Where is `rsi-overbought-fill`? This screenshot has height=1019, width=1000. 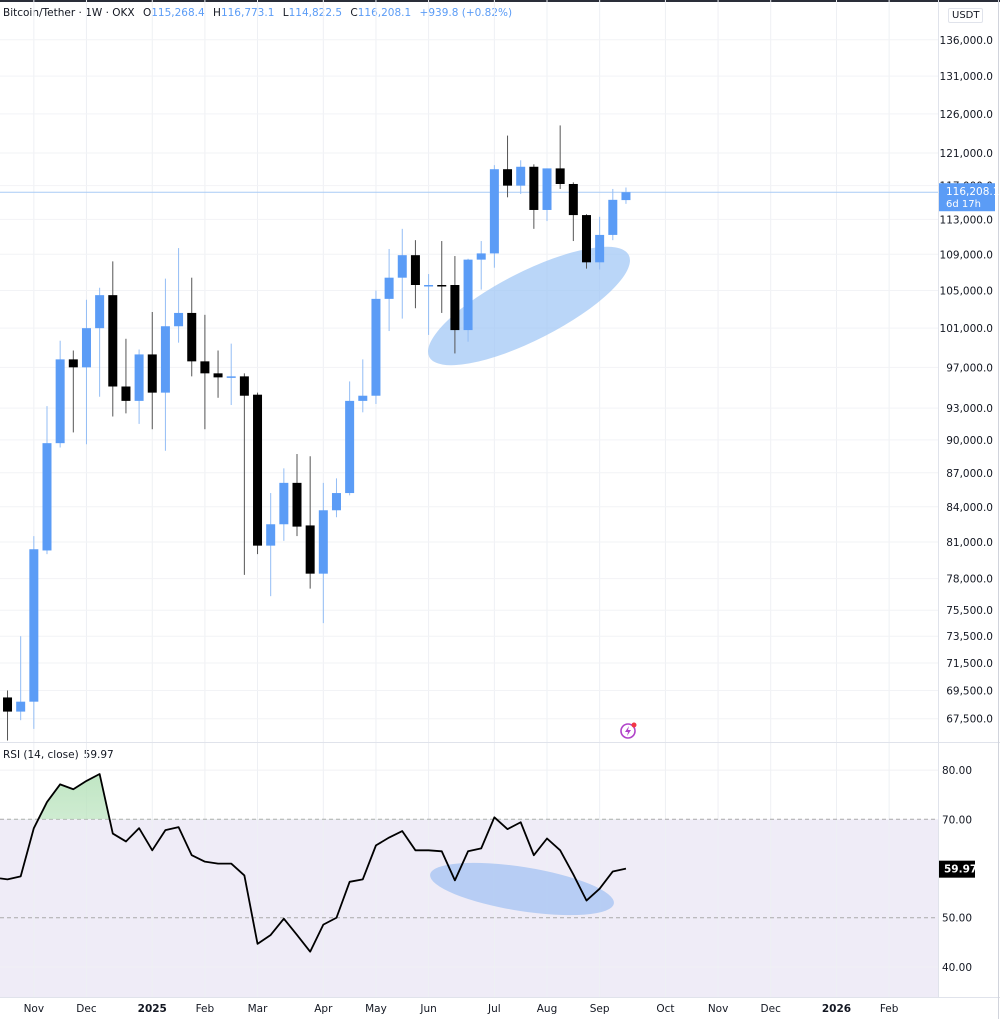
rsi-overbought-fill is located at coordinates (267, 797).